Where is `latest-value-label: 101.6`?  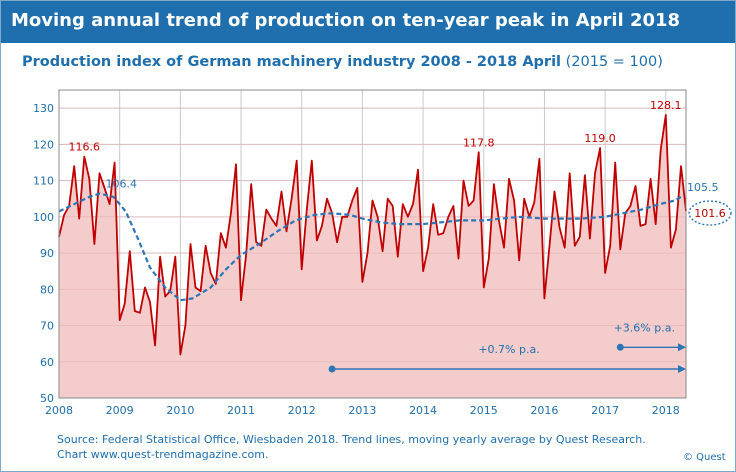 latest-value-label: 101.6 is located at coordinates (710, 213).